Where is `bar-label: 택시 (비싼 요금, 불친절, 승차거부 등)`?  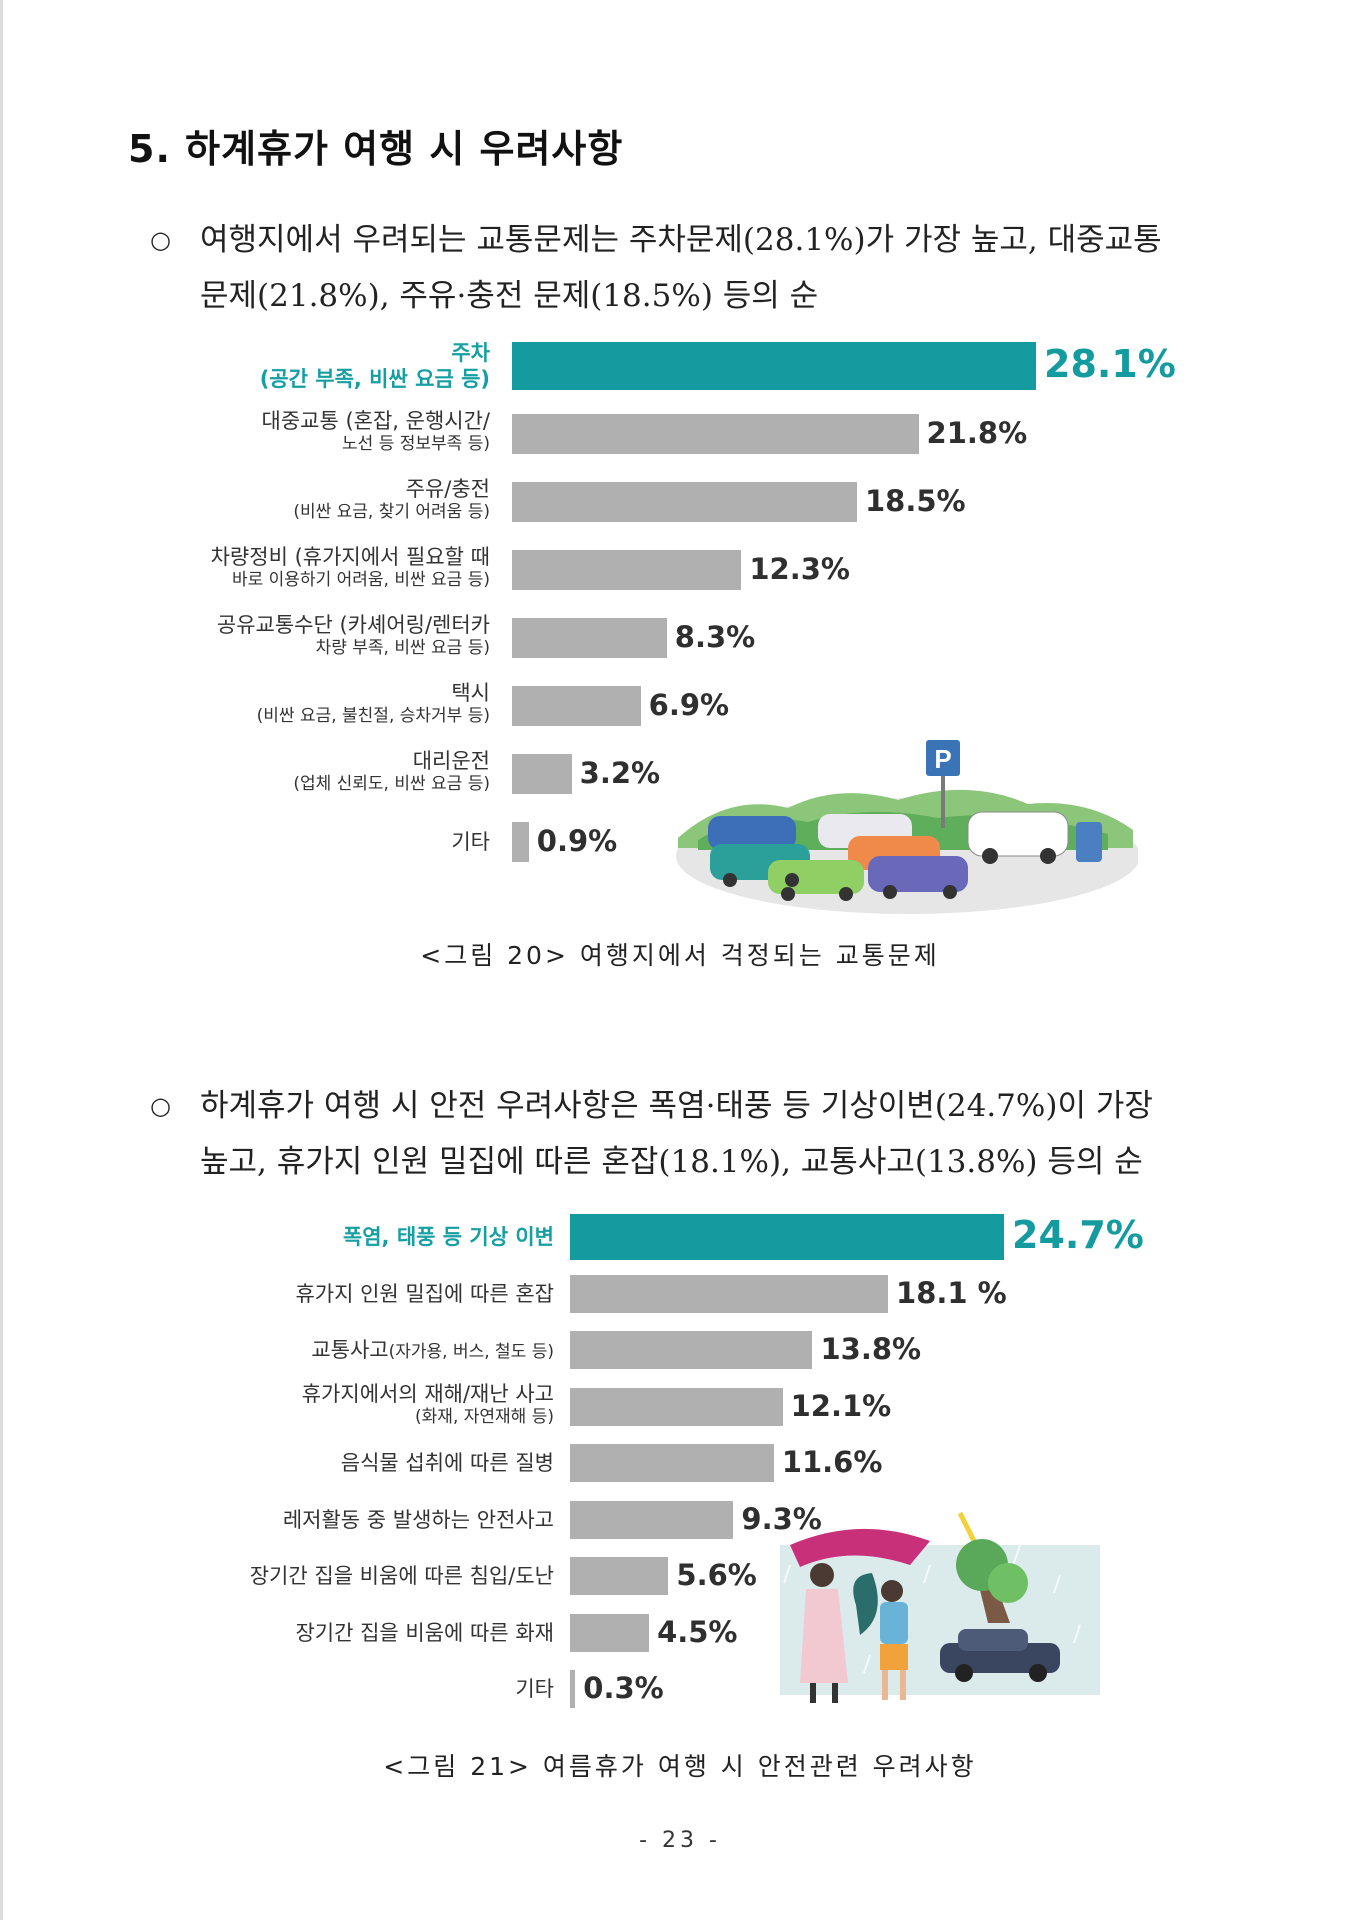
bar-label: 택시 (비싼 요금, 불친절, 승차거부 등) is located at coordinates (373, 704).